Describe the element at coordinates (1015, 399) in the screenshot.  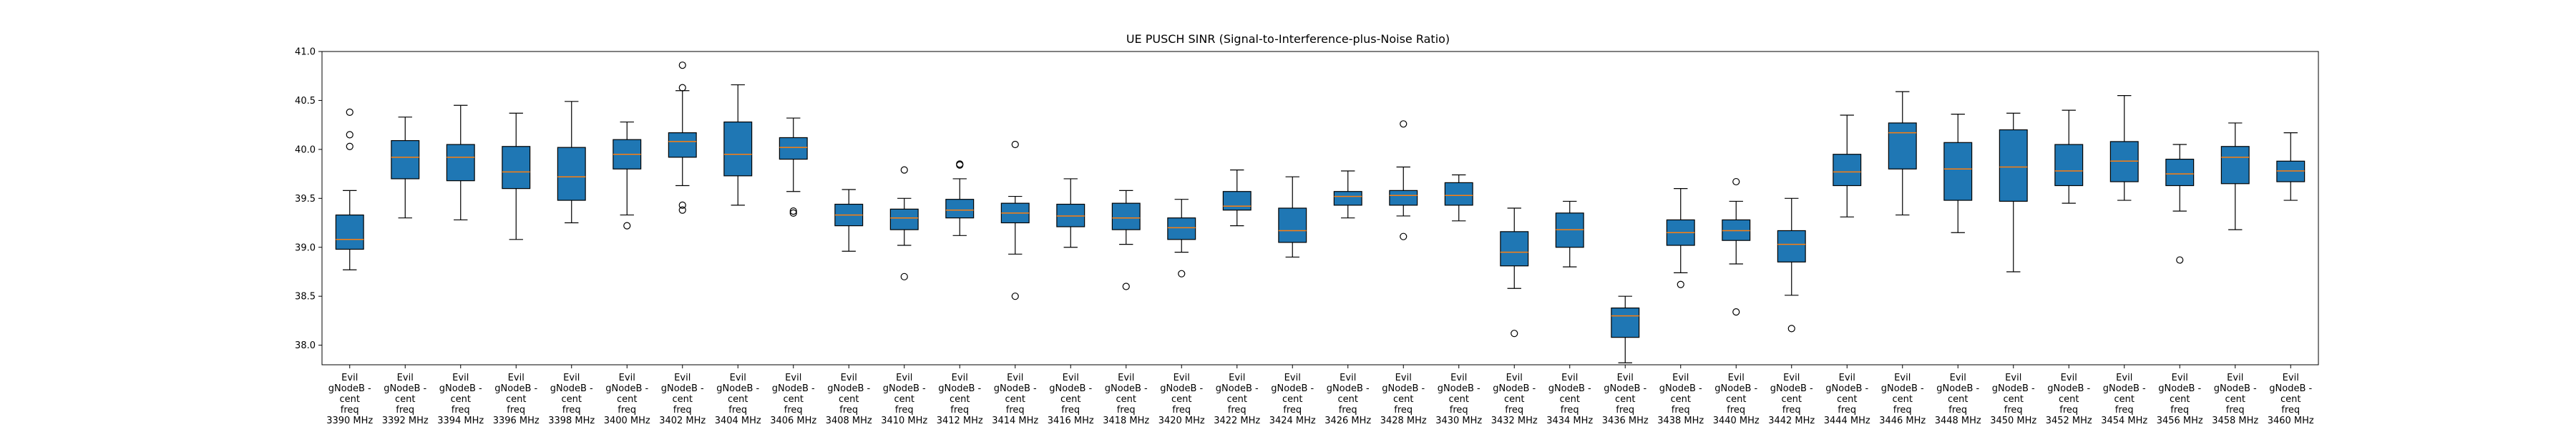
I see `x-tick-label: Evil gNodeB -cent freq 3414 MHz` at that location.